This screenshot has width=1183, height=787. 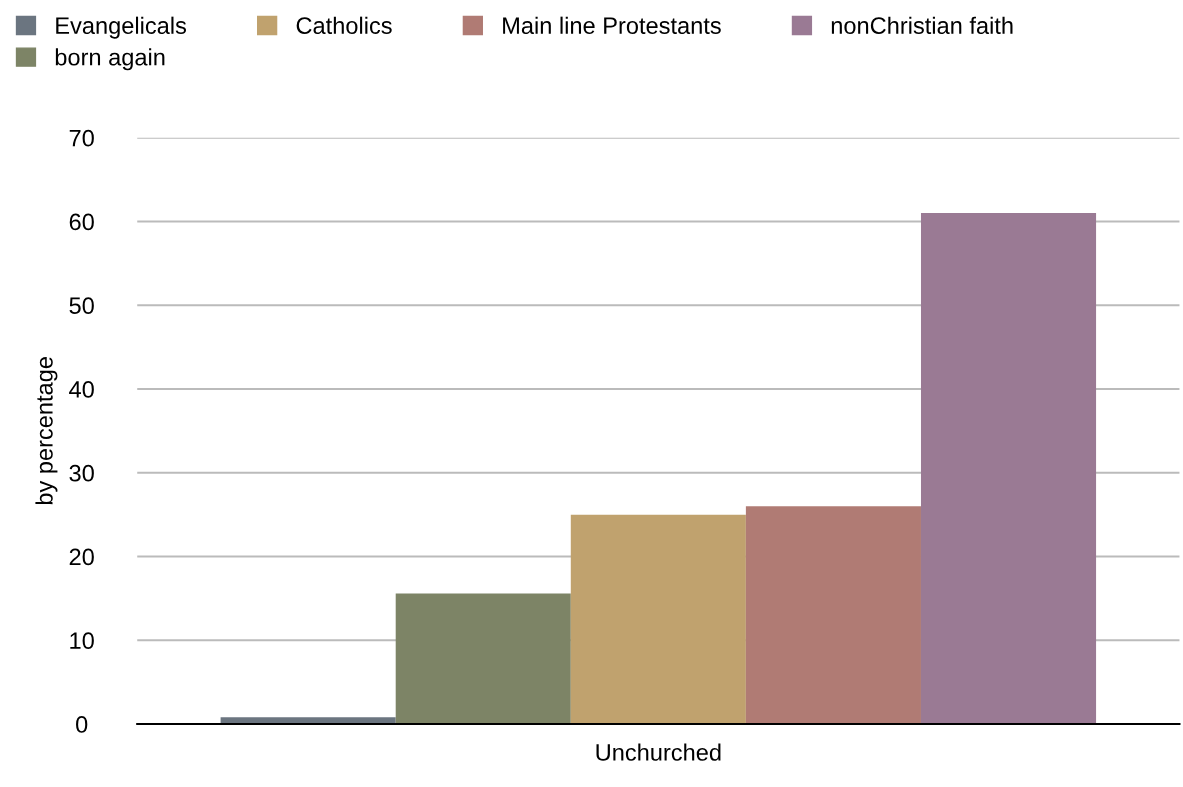 What do you see at coordinates (121, 27) in the screenshot?
I see `legend-label: Evangelicals` at bounding box center [121, 27].